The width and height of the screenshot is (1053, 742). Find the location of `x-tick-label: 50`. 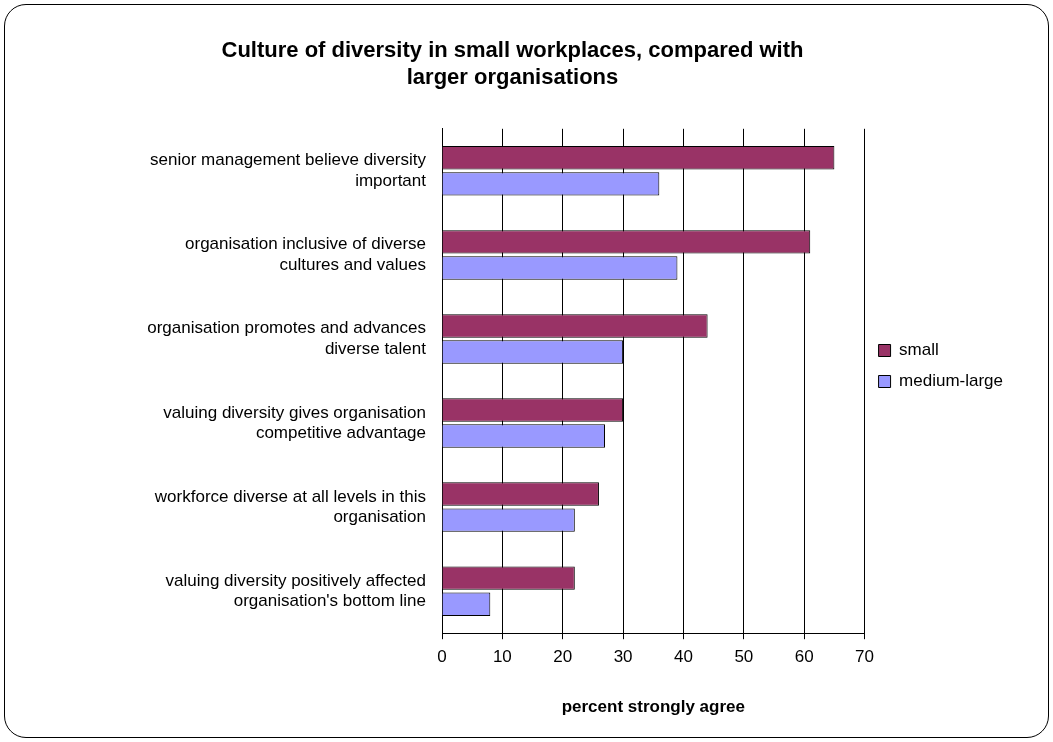

x-tick-label: 50 is located at coordinates (744, 657).